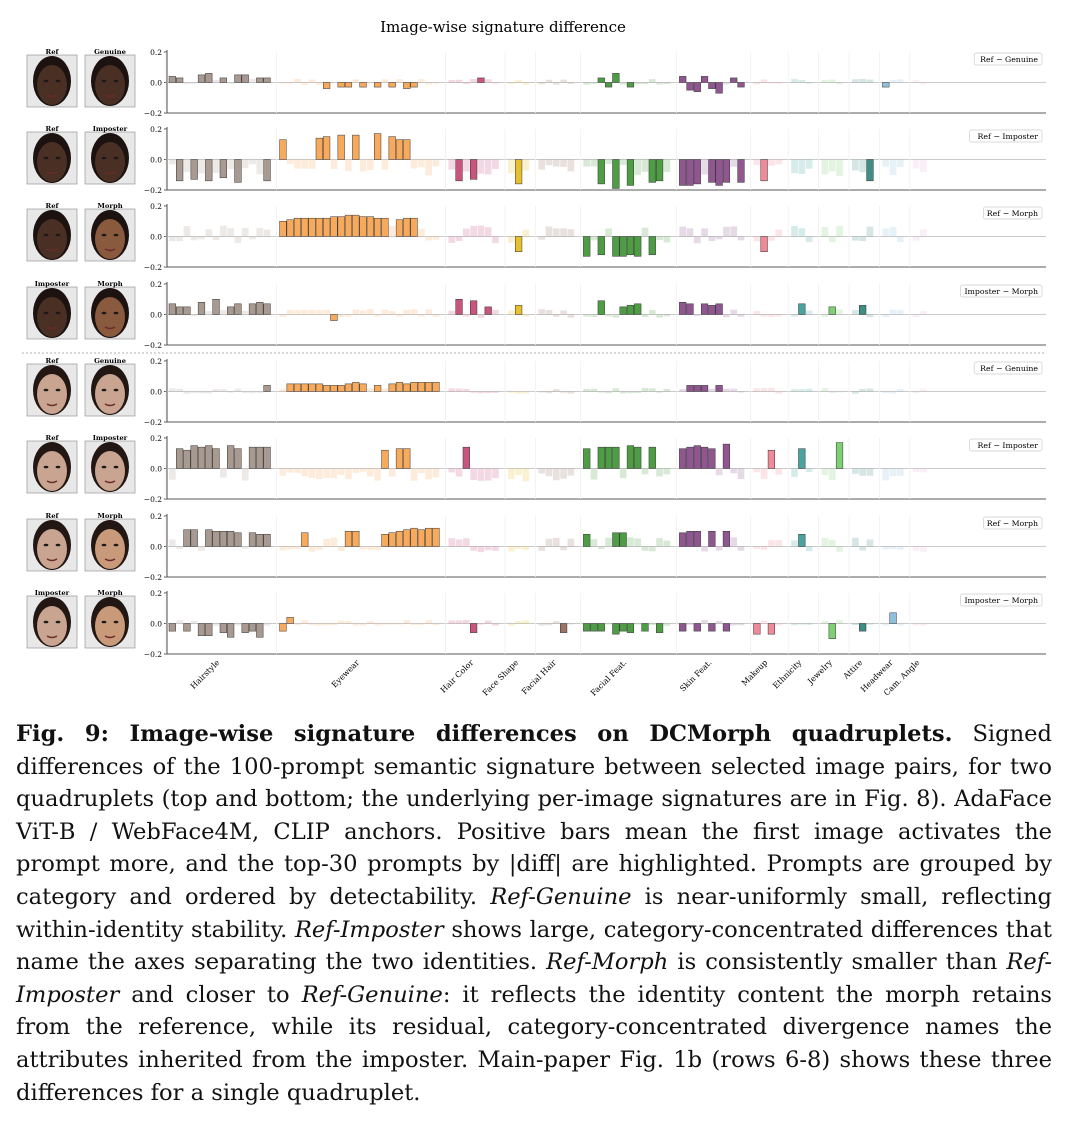 This screenshot has width=1068, height=1123. Describe the element at coordinates (116, 390) in the screenshot. I see `face-eye` at that location.